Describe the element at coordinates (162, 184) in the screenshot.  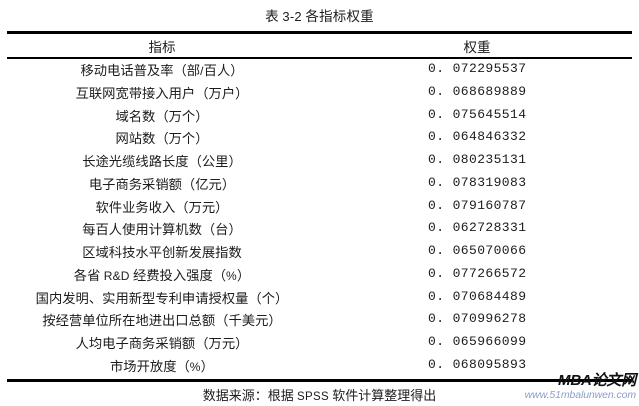
I see `indicator-label: 电子商务采销额（亿元）` at that location.